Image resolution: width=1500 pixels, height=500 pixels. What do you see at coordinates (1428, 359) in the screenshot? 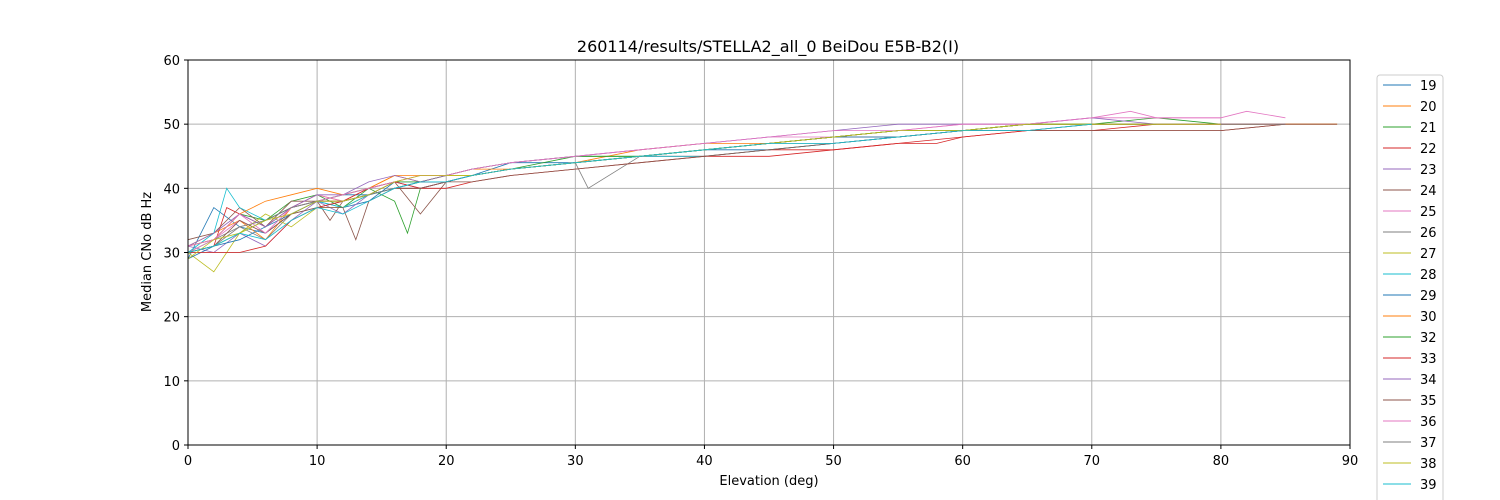
I see `legend-label: 33` at bounding box center [1428, 359].